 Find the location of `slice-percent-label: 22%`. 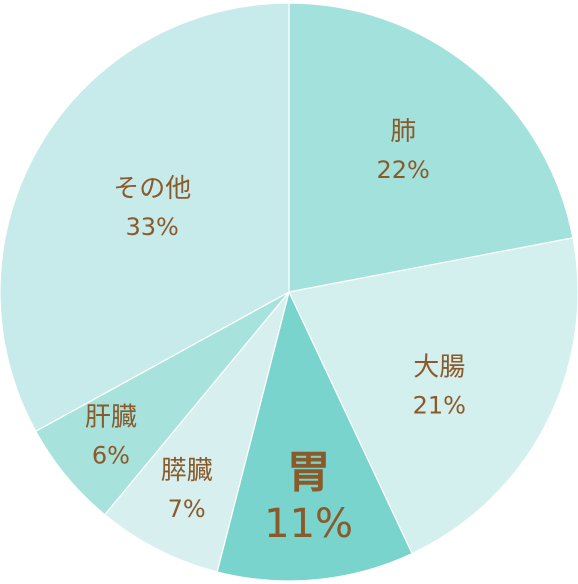

slice-percent-label: 22% is located at coordinates (403, 170).